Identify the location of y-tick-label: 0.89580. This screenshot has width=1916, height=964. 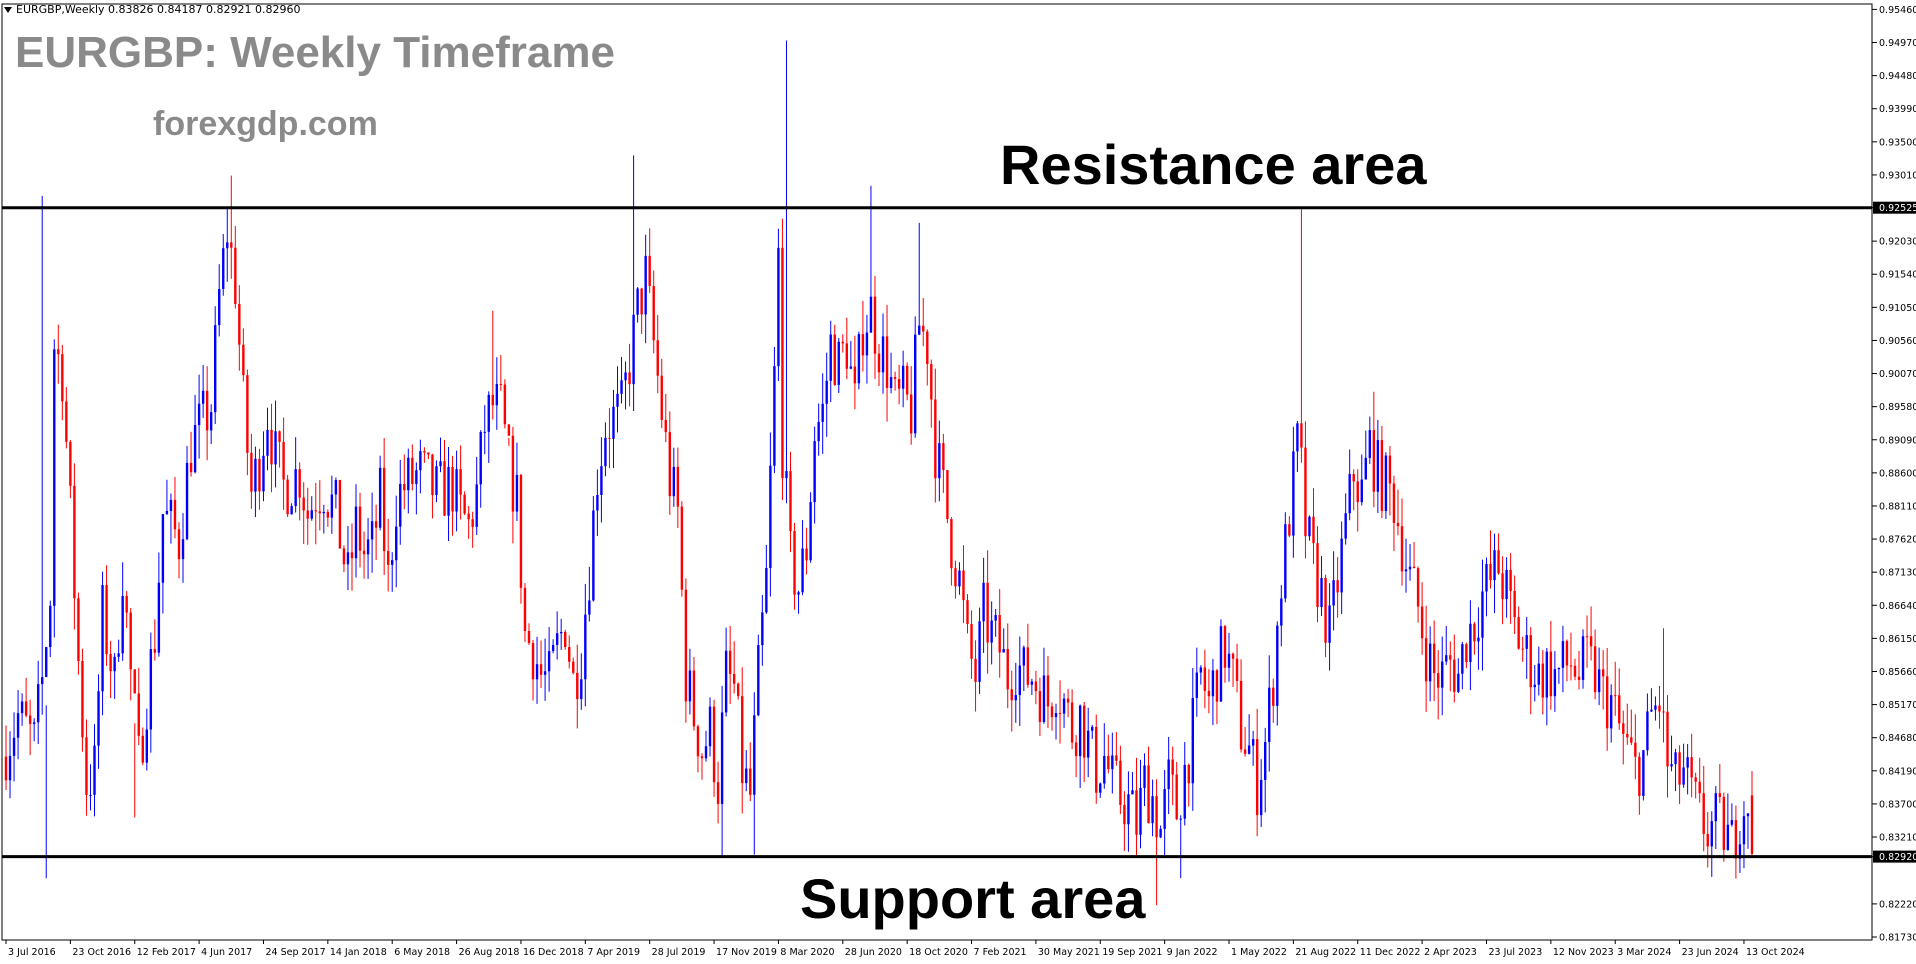
(1897, 407).